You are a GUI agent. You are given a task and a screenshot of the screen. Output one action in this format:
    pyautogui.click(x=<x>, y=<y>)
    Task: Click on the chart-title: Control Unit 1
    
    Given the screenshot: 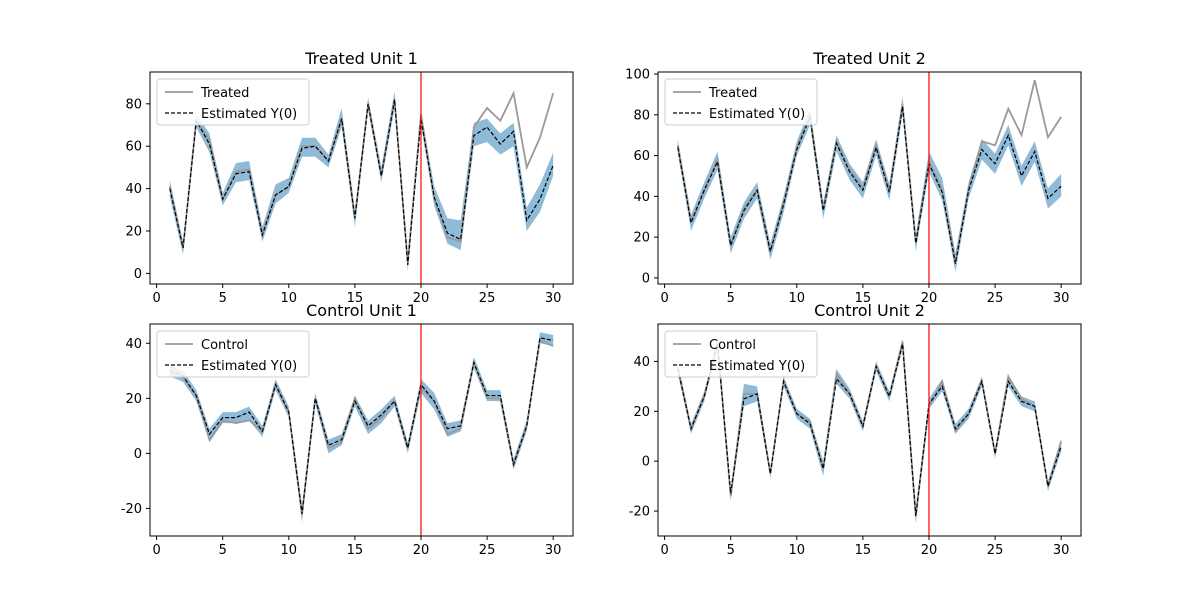 What is the action you would take?
    pyautogui.click(x=361, y=310)
    